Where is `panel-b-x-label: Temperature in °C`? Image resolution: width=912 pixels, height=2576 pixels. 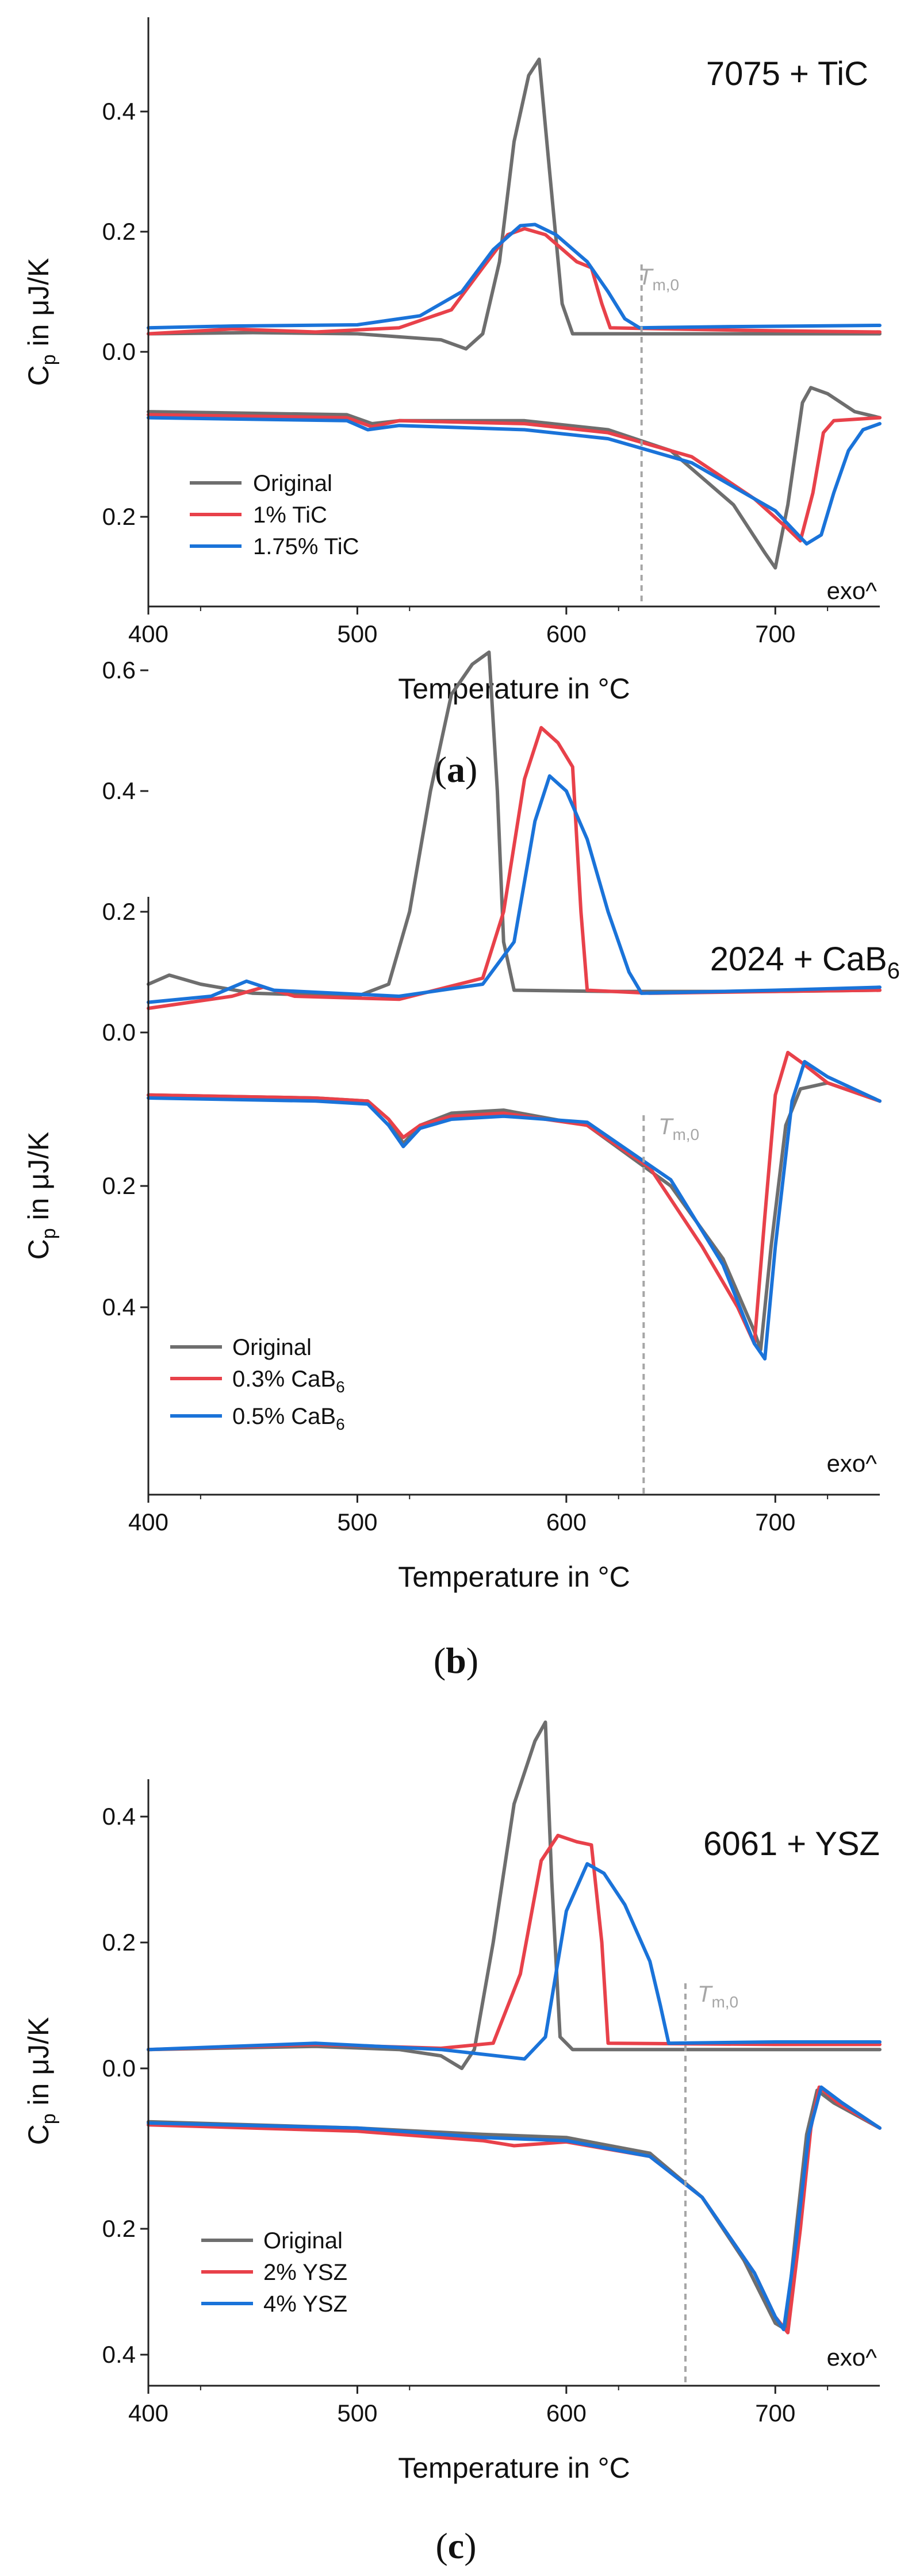 panel-b-x-label: Temperature in °C is located at coordinates (514, 1577).